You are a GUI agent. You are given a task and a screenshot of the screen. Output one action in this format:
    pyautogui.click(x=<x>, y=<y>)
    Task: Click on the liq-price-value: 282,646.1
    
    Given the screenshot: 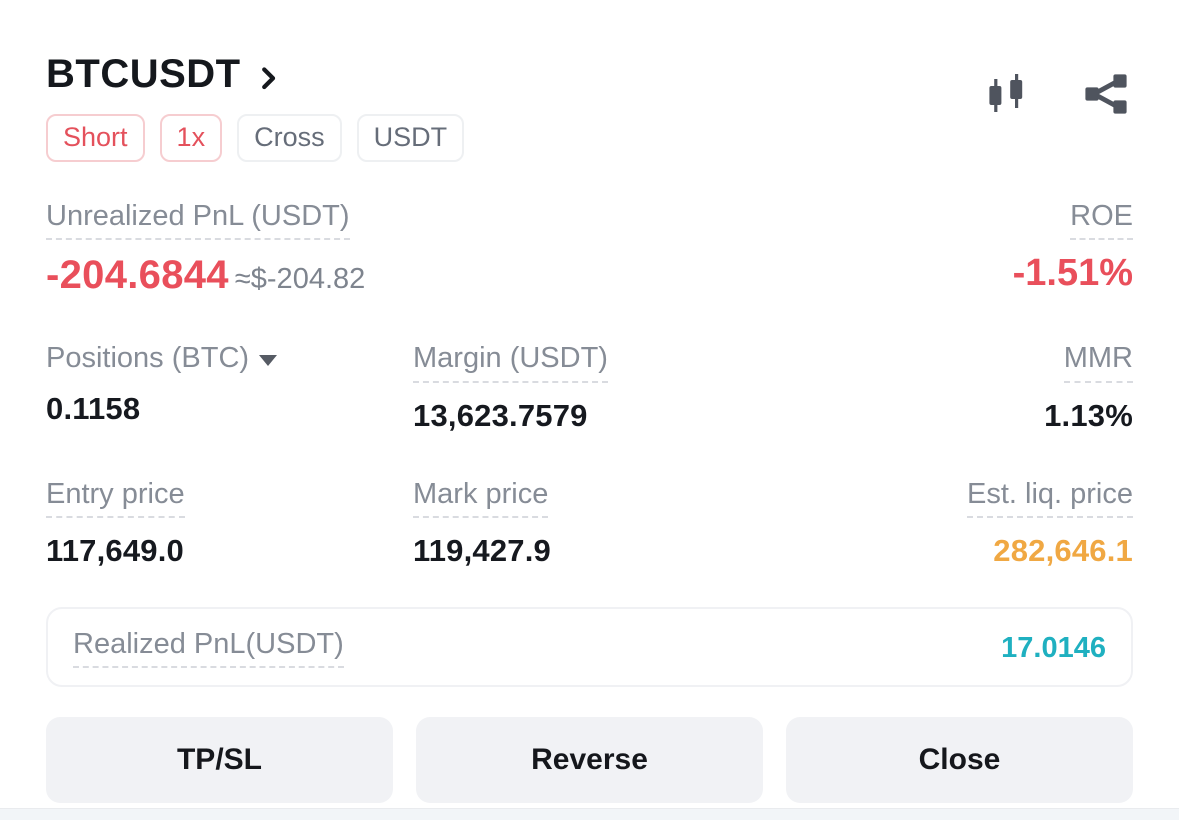 What is the action you would take?
    pyautogui.click(x=1063, y=551)
    